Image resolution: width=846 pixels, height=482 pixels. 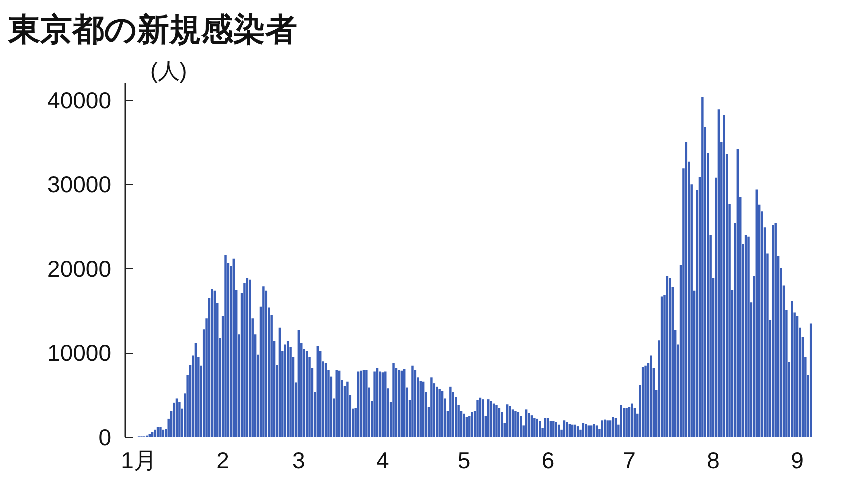 What do you see at coordinates (713, 461) in the screenshot?
I see `x-tick-label: 8` at bounding box center [713, 461].